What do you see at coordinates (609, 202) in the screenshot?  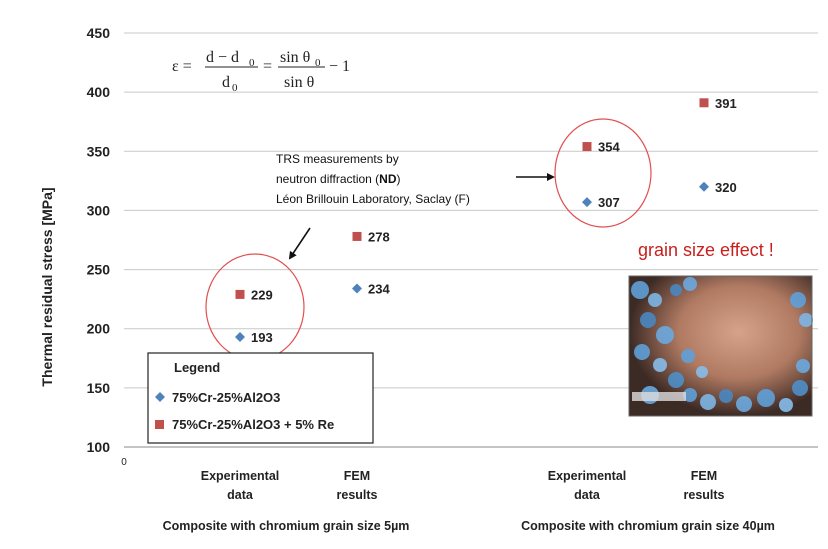 I see `data-label: 307` at bounding box center [609, 202].